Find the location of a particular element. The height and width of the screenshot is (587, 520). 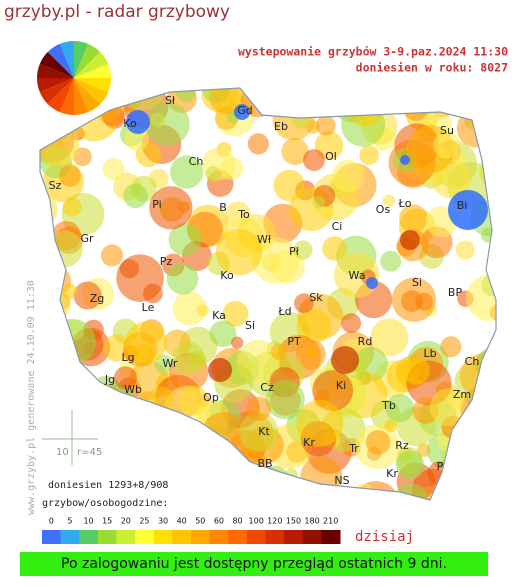

city-label: PT is located at coordinates (294, 341).